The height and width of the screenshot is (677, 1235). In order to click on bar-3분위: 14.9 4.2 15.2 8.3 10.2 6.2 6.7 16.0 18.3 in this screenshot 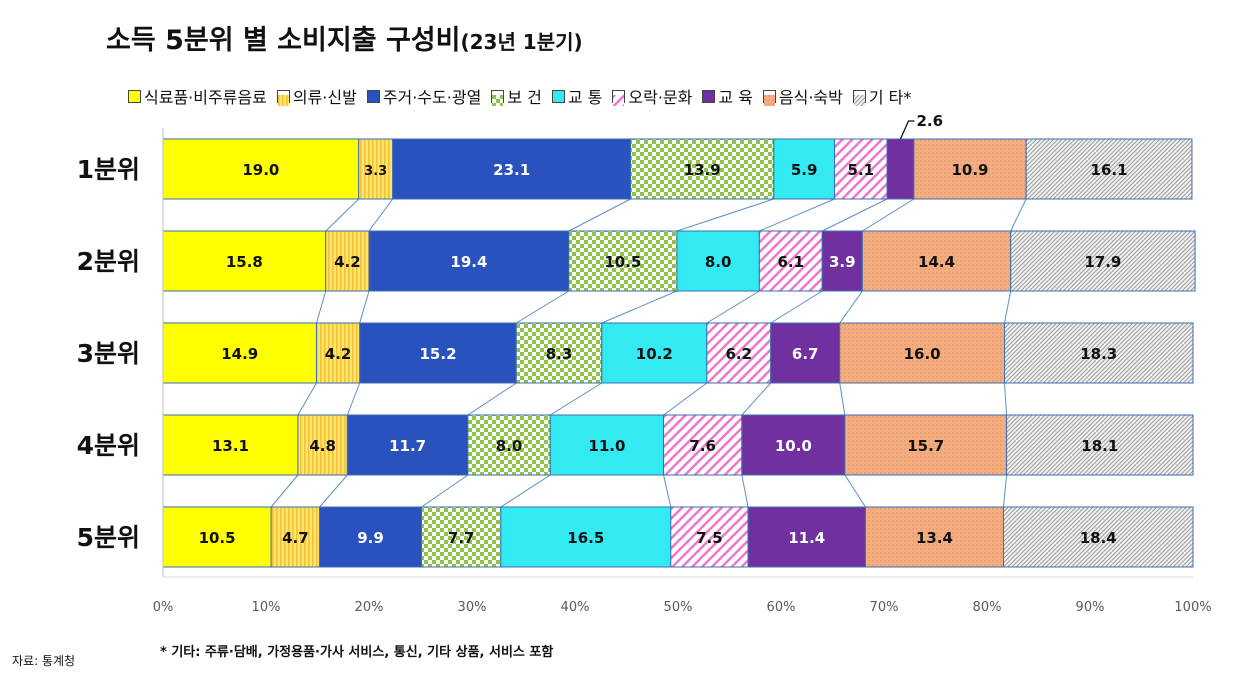, I will do `click(678, 353)`.